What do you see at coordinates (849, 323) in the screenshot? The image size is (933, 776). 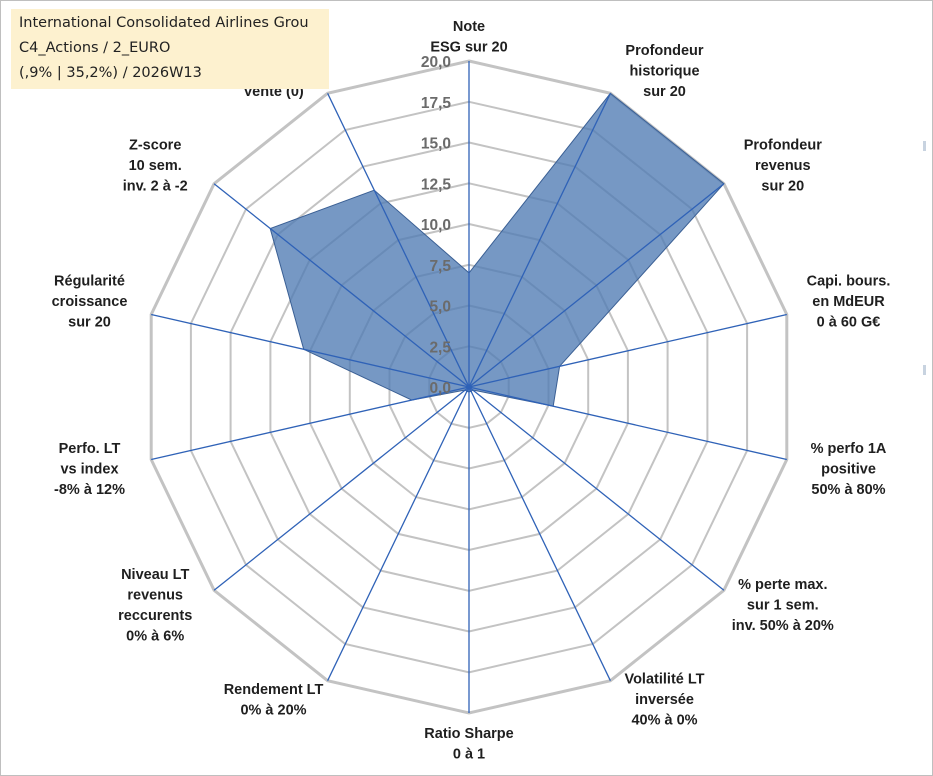 I see `axis-label-line: 0 à 60 G€` at bounding box center [849, 323].